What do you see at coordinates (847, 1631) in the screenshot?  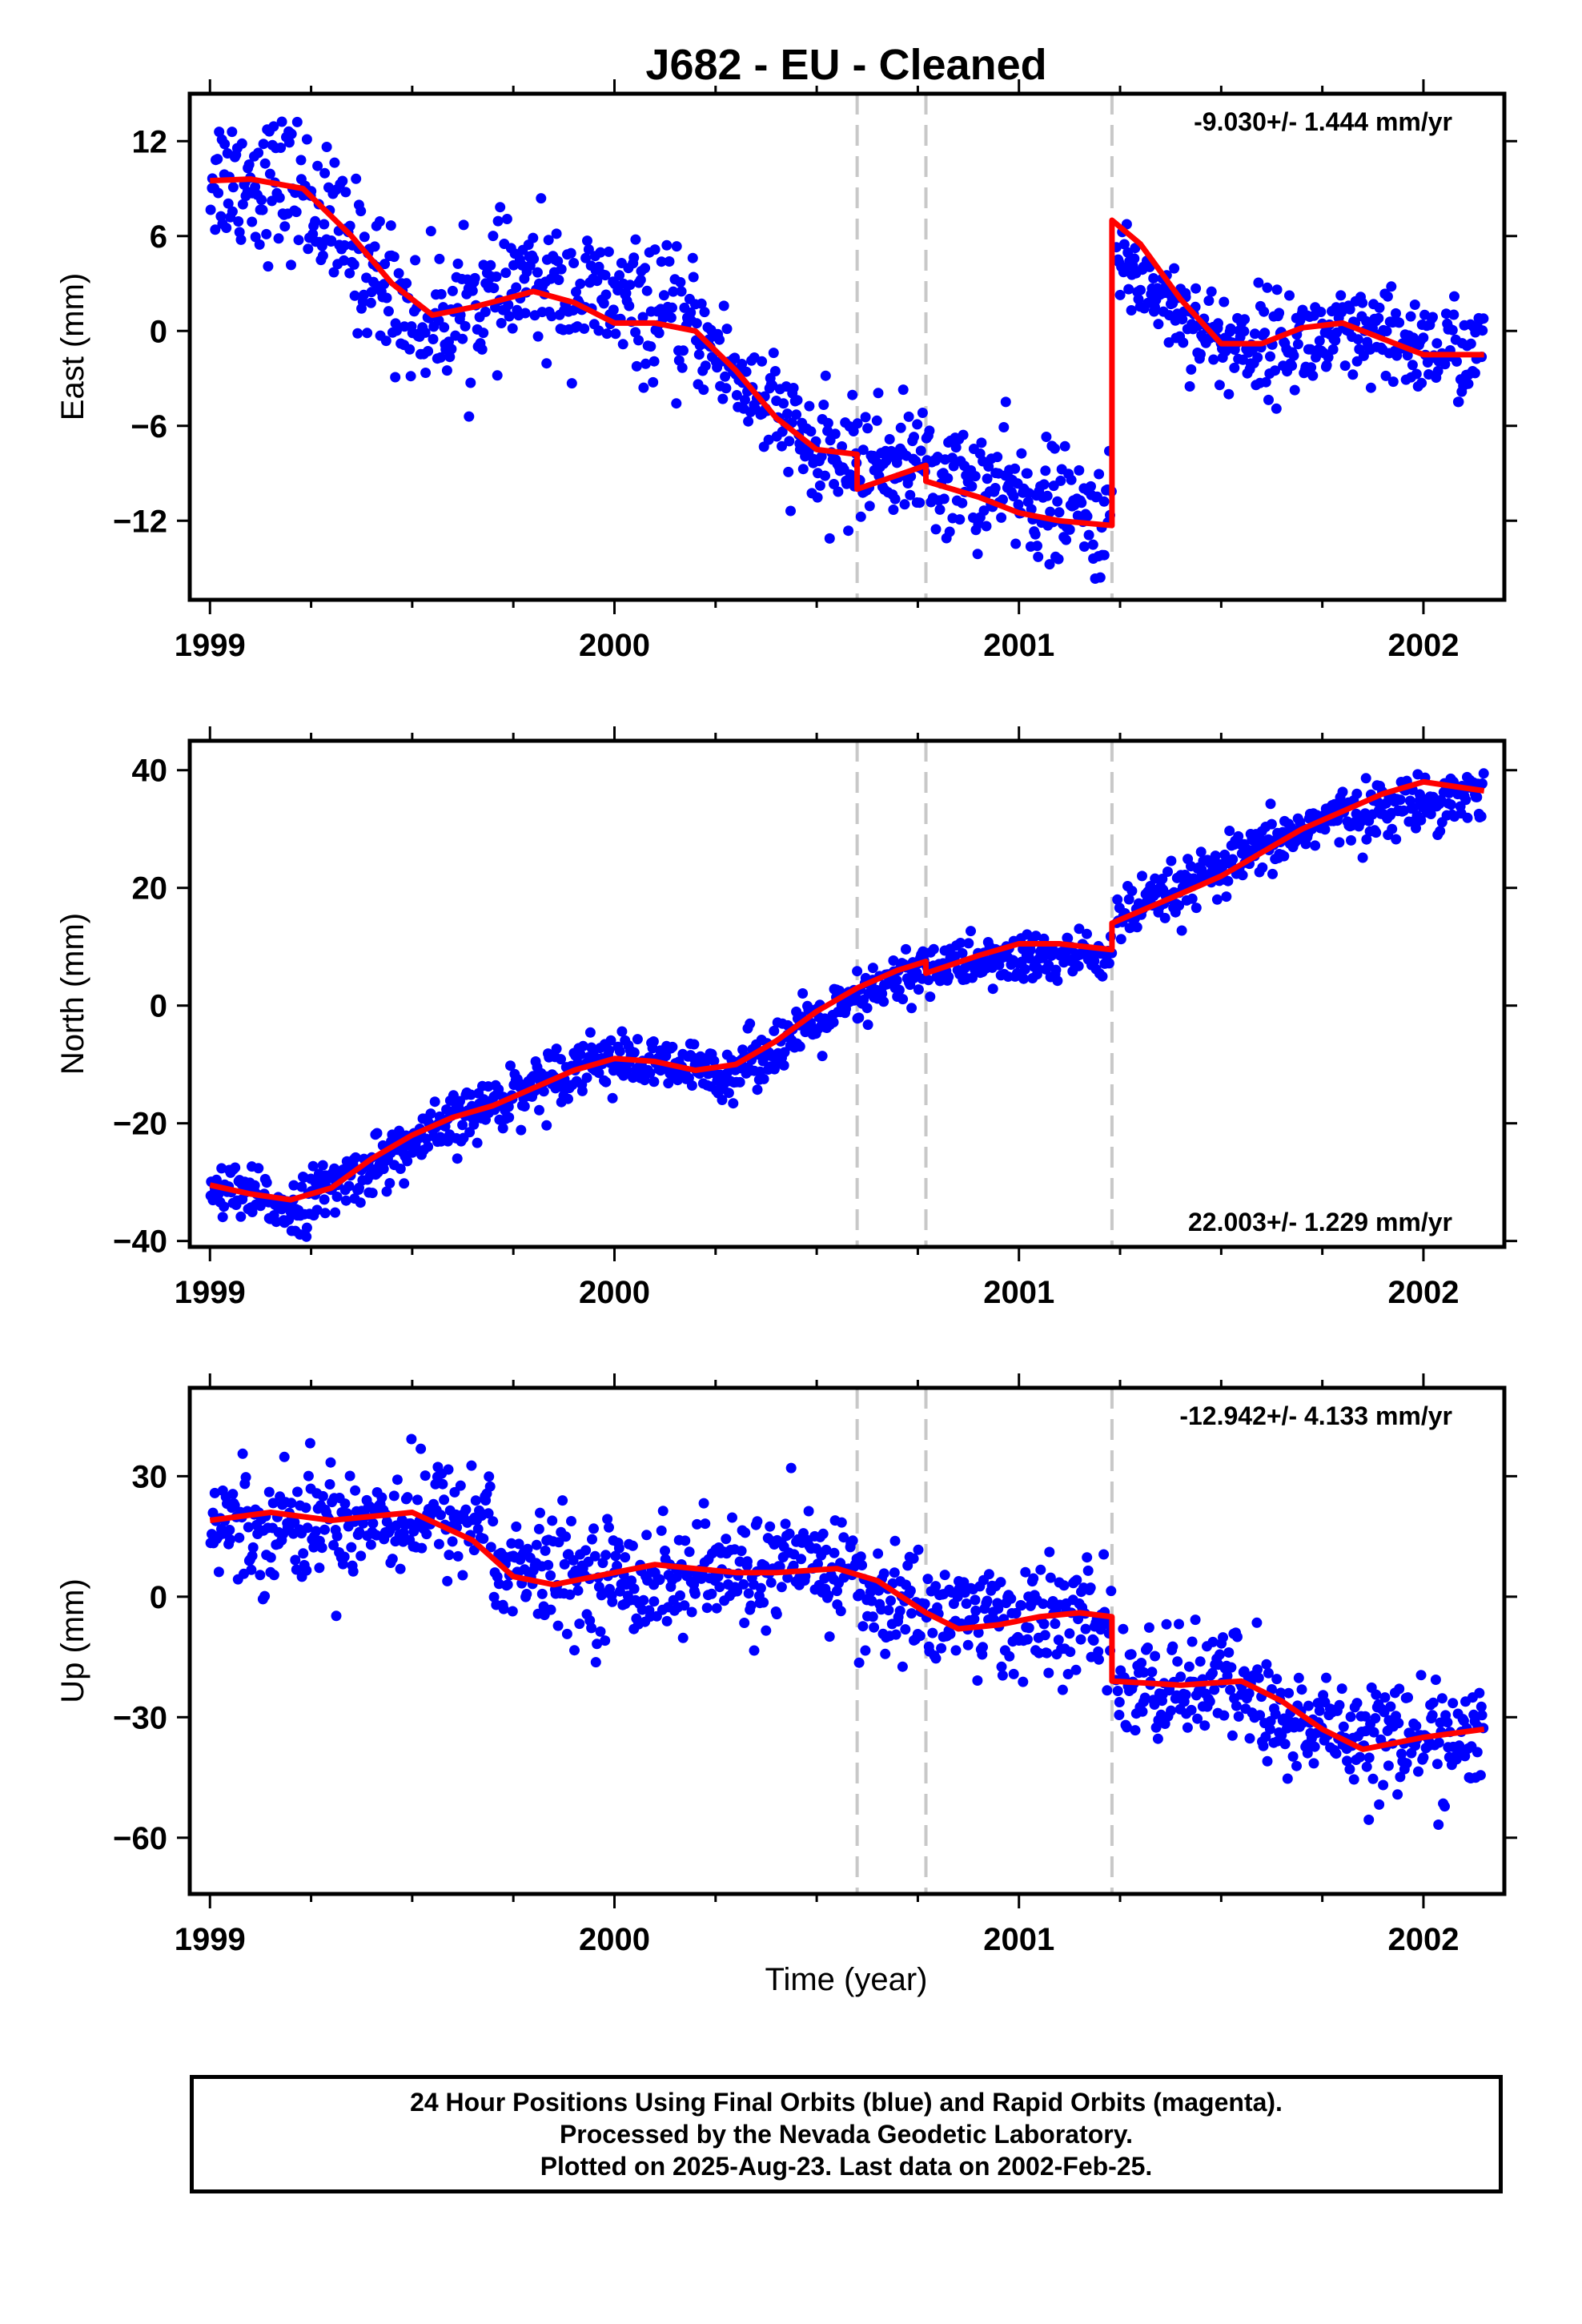 I see `model-fit-line` at bounding box center [847, 1631].